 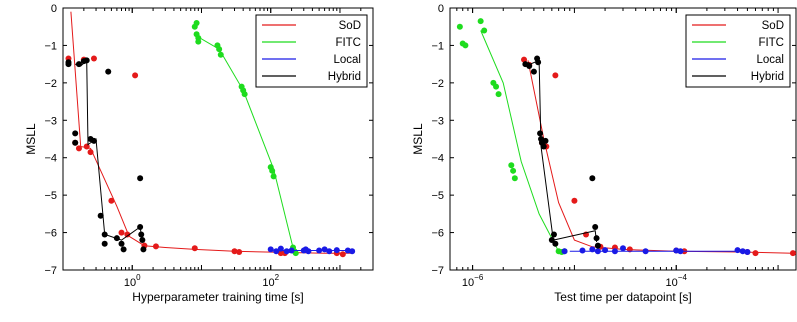 What do you see at coordinates (270, 281) in the screenshot?
I see `x-tick-label: 10²` at bounding box center [270, 281].